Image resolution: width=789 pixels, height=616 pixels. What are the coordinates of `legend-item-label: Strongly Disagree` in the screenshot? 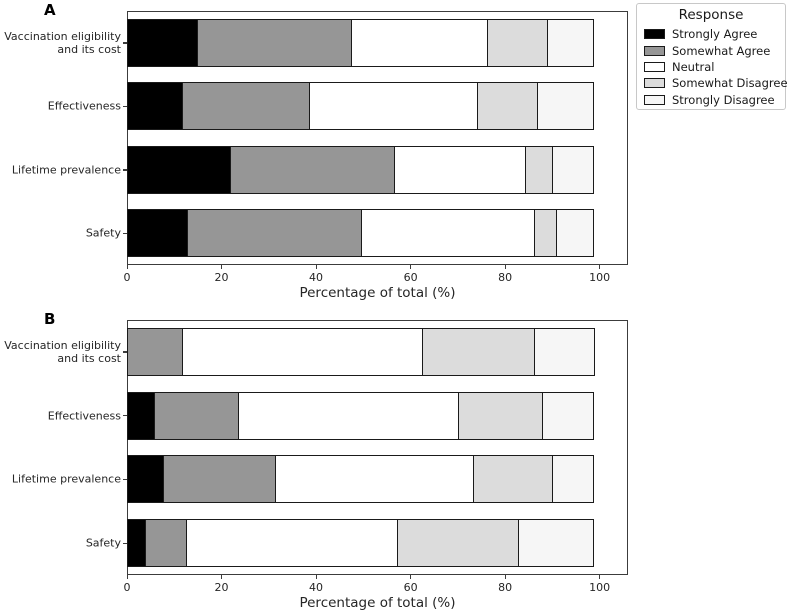 It's located at (723, 99).